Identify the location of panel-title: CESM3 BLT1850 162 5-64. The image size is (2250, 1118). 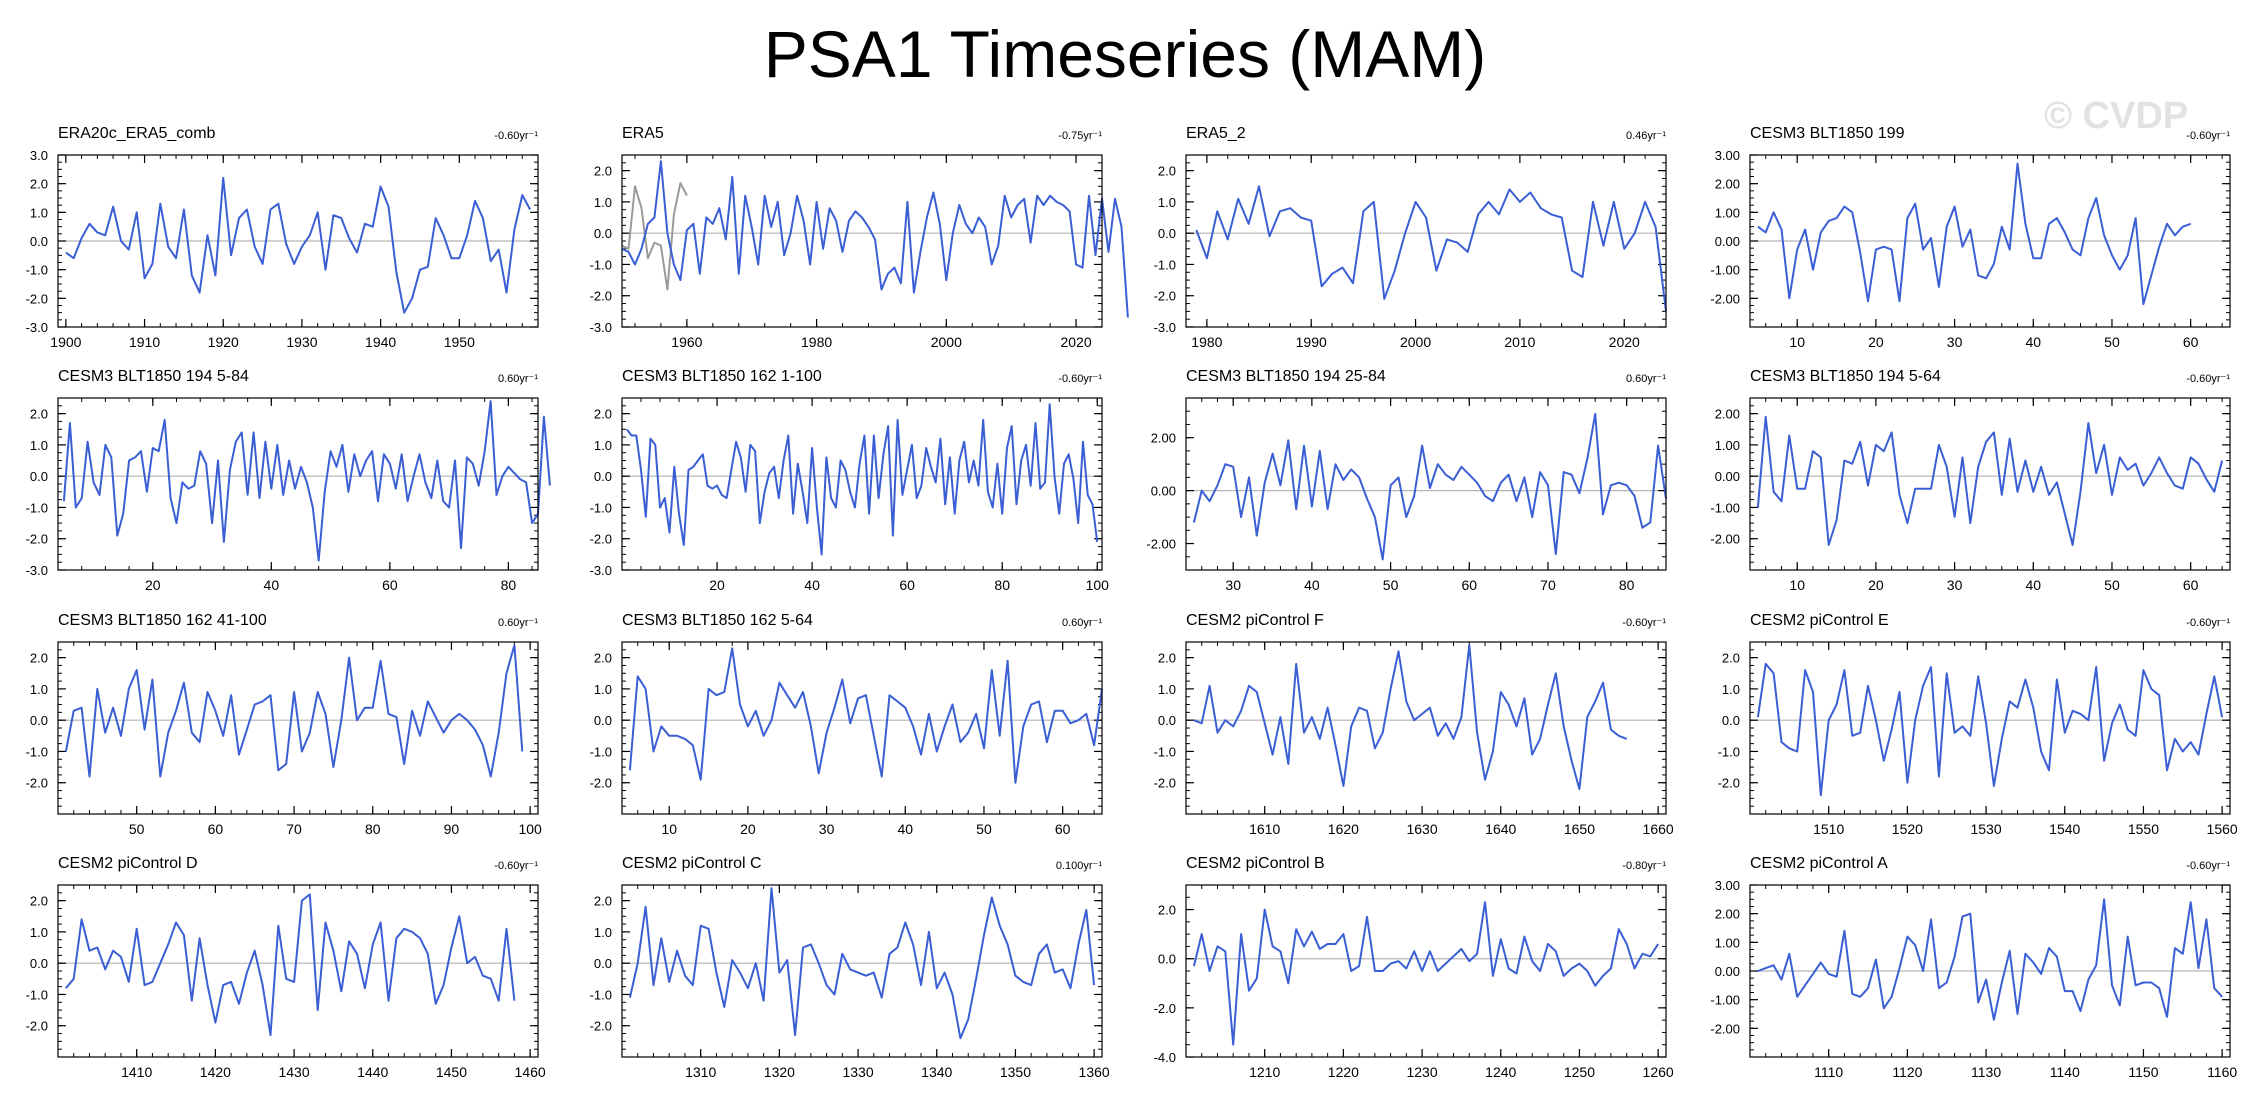
(717, 620).